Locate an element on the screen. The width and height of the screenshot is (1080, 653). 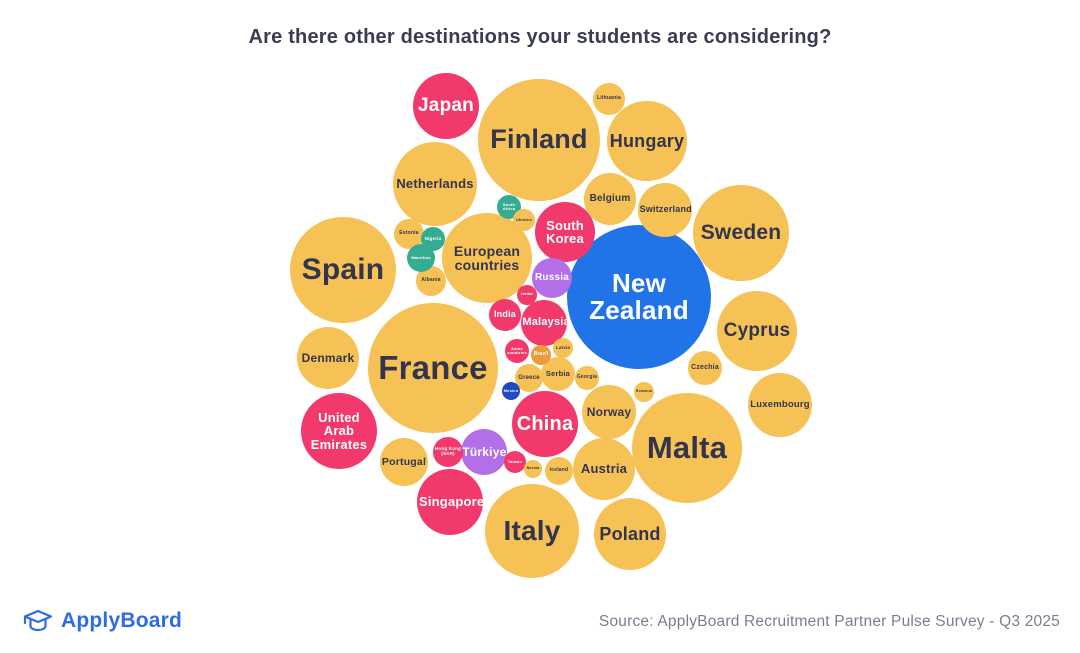
bubble-label: Greece is located at coordinates (529, 377).